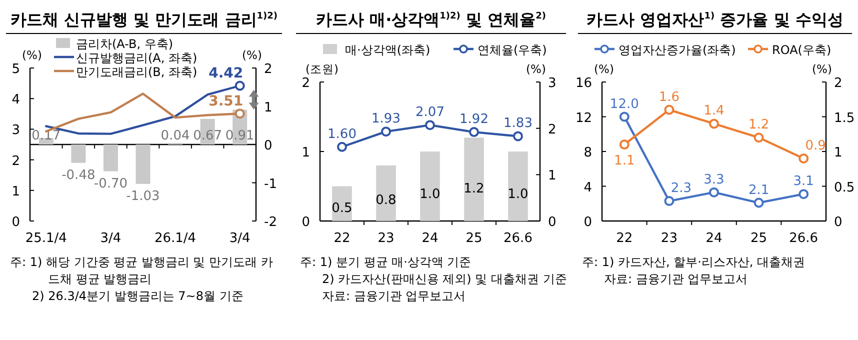 This screenshot has width=858, height=340. What do you see at coordinates (79, 175) in the screenshot?
I see `data-label: -0.48` at bounding box center [79, 175].